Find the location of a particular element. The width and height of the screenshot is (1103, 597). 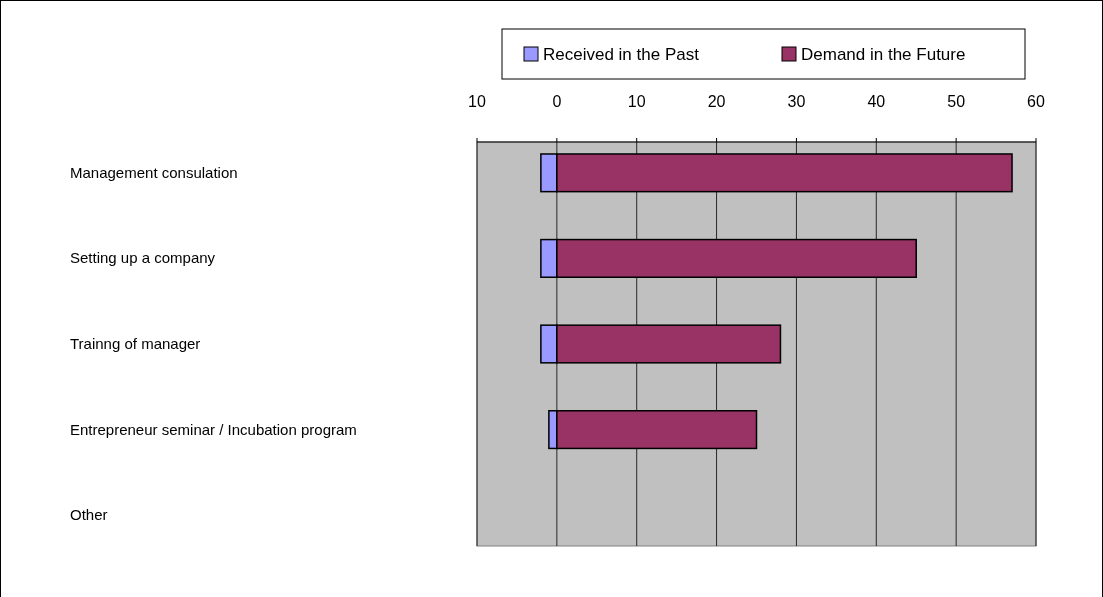

x-tick-label: 60 is located at coordinates (1036, 101).